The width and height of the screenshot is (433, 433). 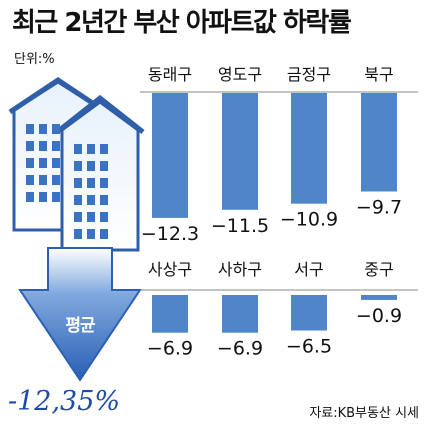 I want to click on down-arrow-icon, so click(x=80, y=314).